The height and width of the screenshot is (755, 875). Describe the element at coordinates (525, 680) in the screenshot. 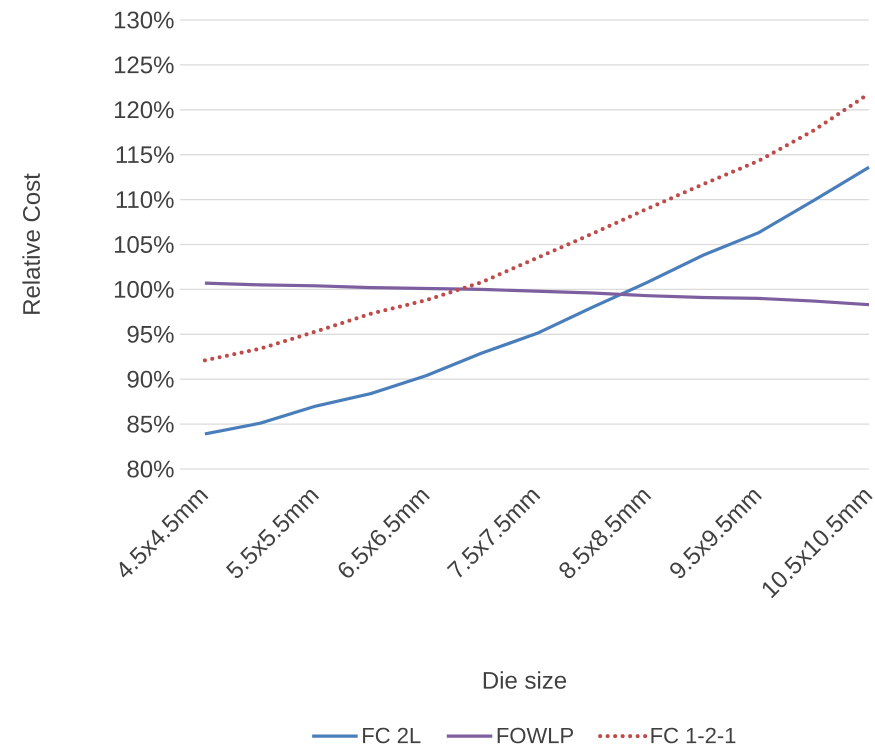

I see `x-axis-title: Die size` at that location.